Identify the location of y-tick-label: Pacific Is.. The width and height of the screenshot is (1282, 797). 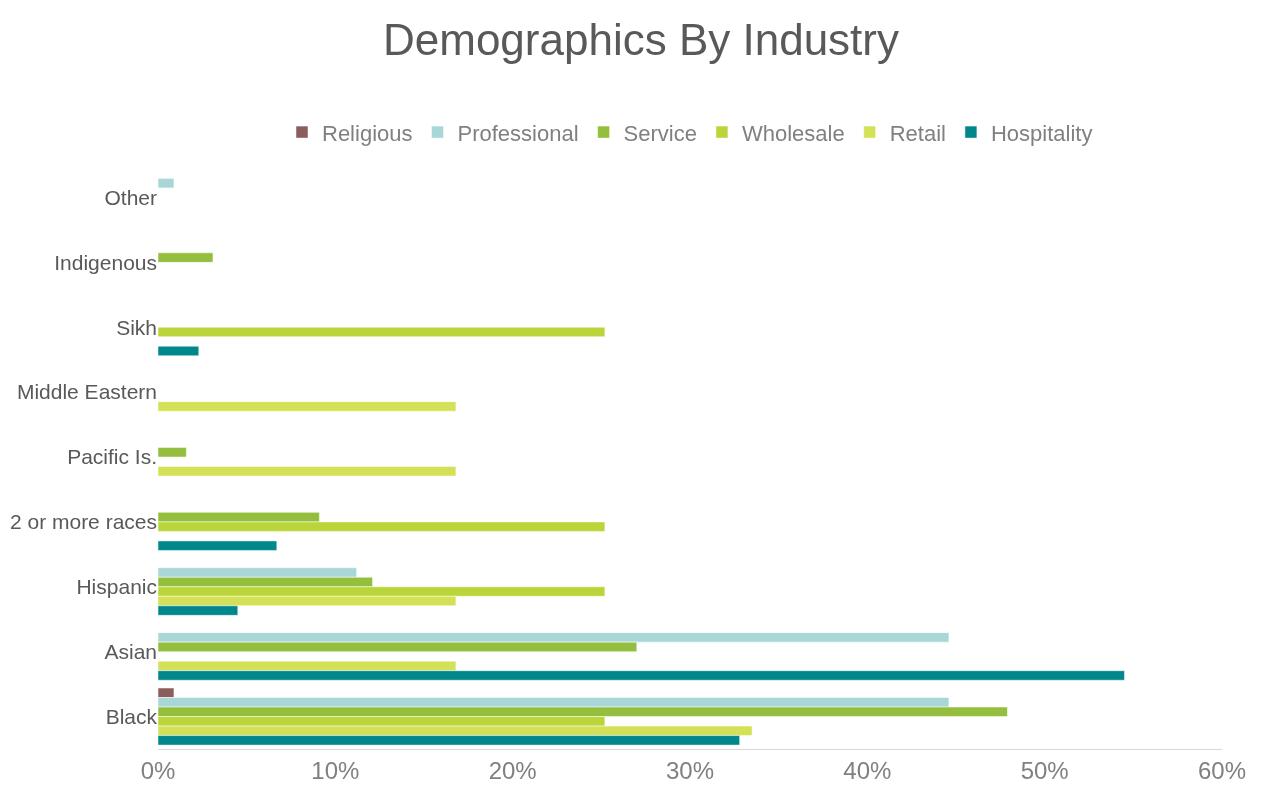
(112, 457).